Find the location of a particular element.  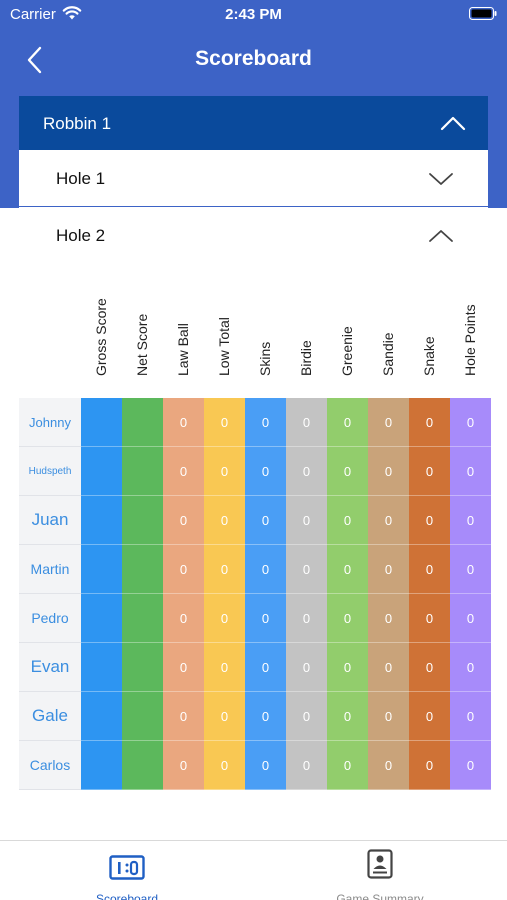

hole-label: Hole 1 is located at coordinates (81, 178).